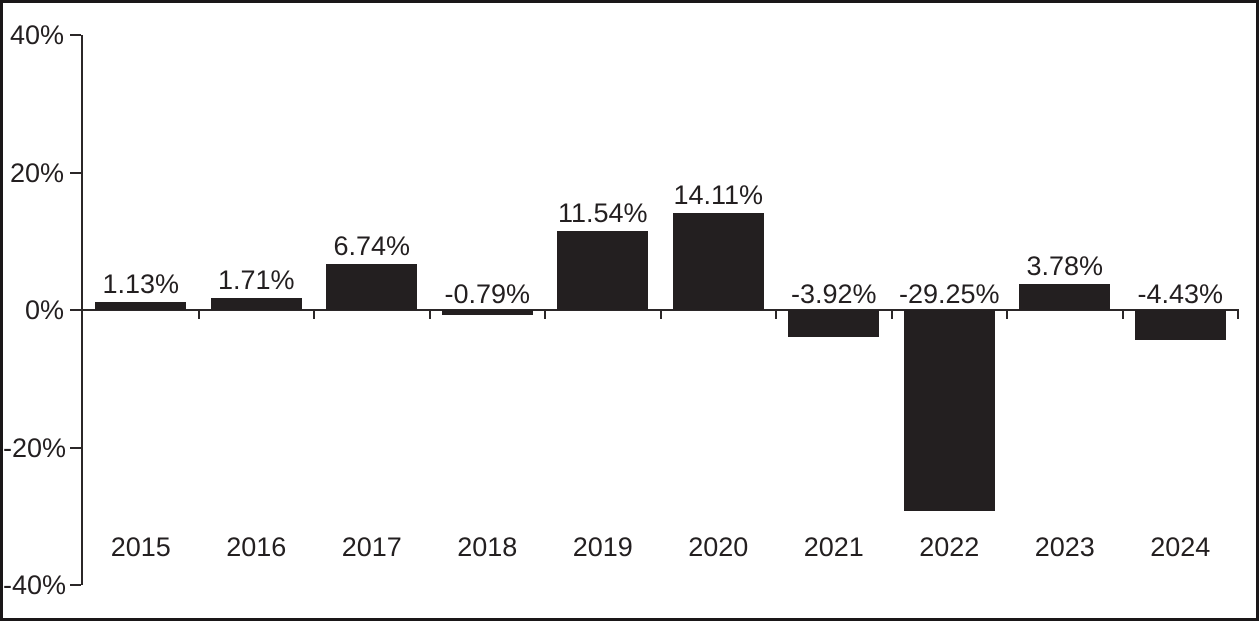  Describe the element at coordinates (371, 547) in the screenshot. I see `x-tick-label-2017: 2017` at that location.